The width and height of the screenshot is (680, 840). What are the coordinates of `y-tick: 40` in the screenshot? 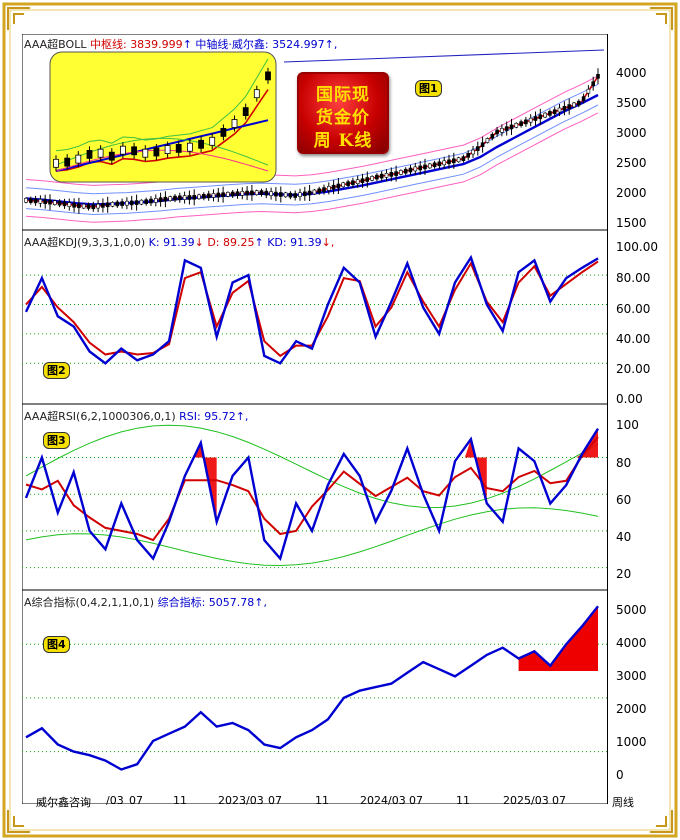 It's located at (624, 537).